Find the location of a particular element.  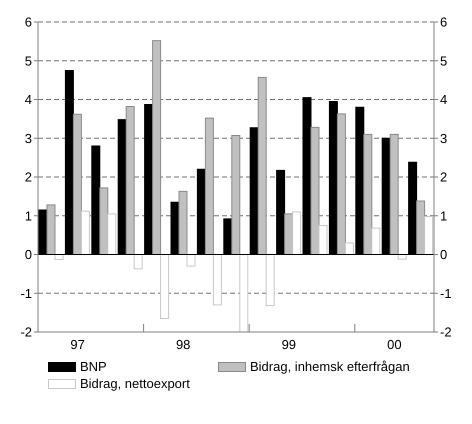

y-tick-label: -2 is located at coordinates (26, 332).